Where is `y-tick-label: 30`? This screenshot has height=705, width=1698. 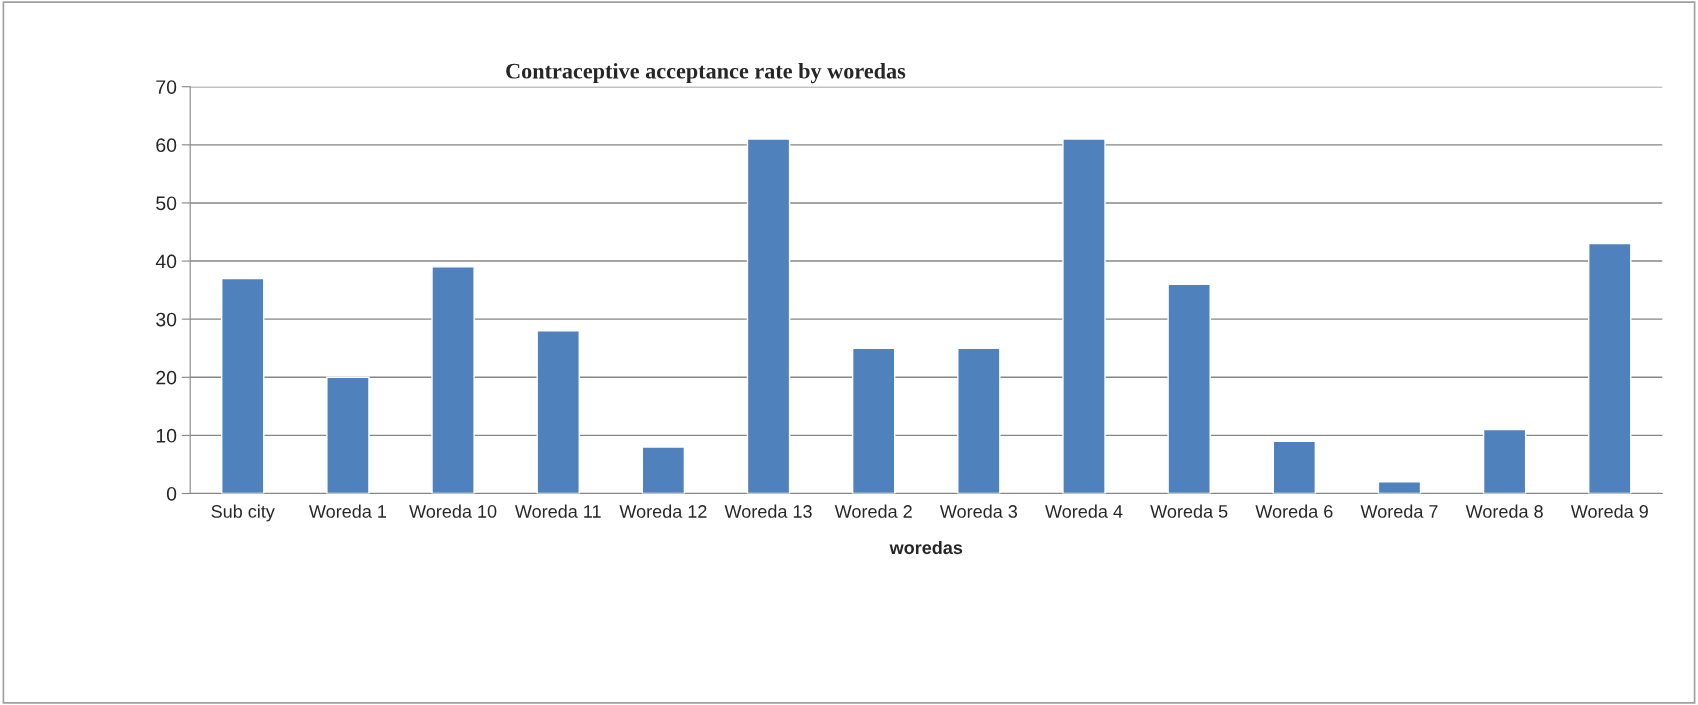
y-tick-label: 30 is located at coordinates (166, 319).